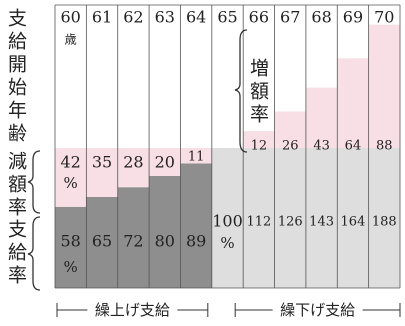  I want to click on x-tick-label: 64, so click(196, 17).